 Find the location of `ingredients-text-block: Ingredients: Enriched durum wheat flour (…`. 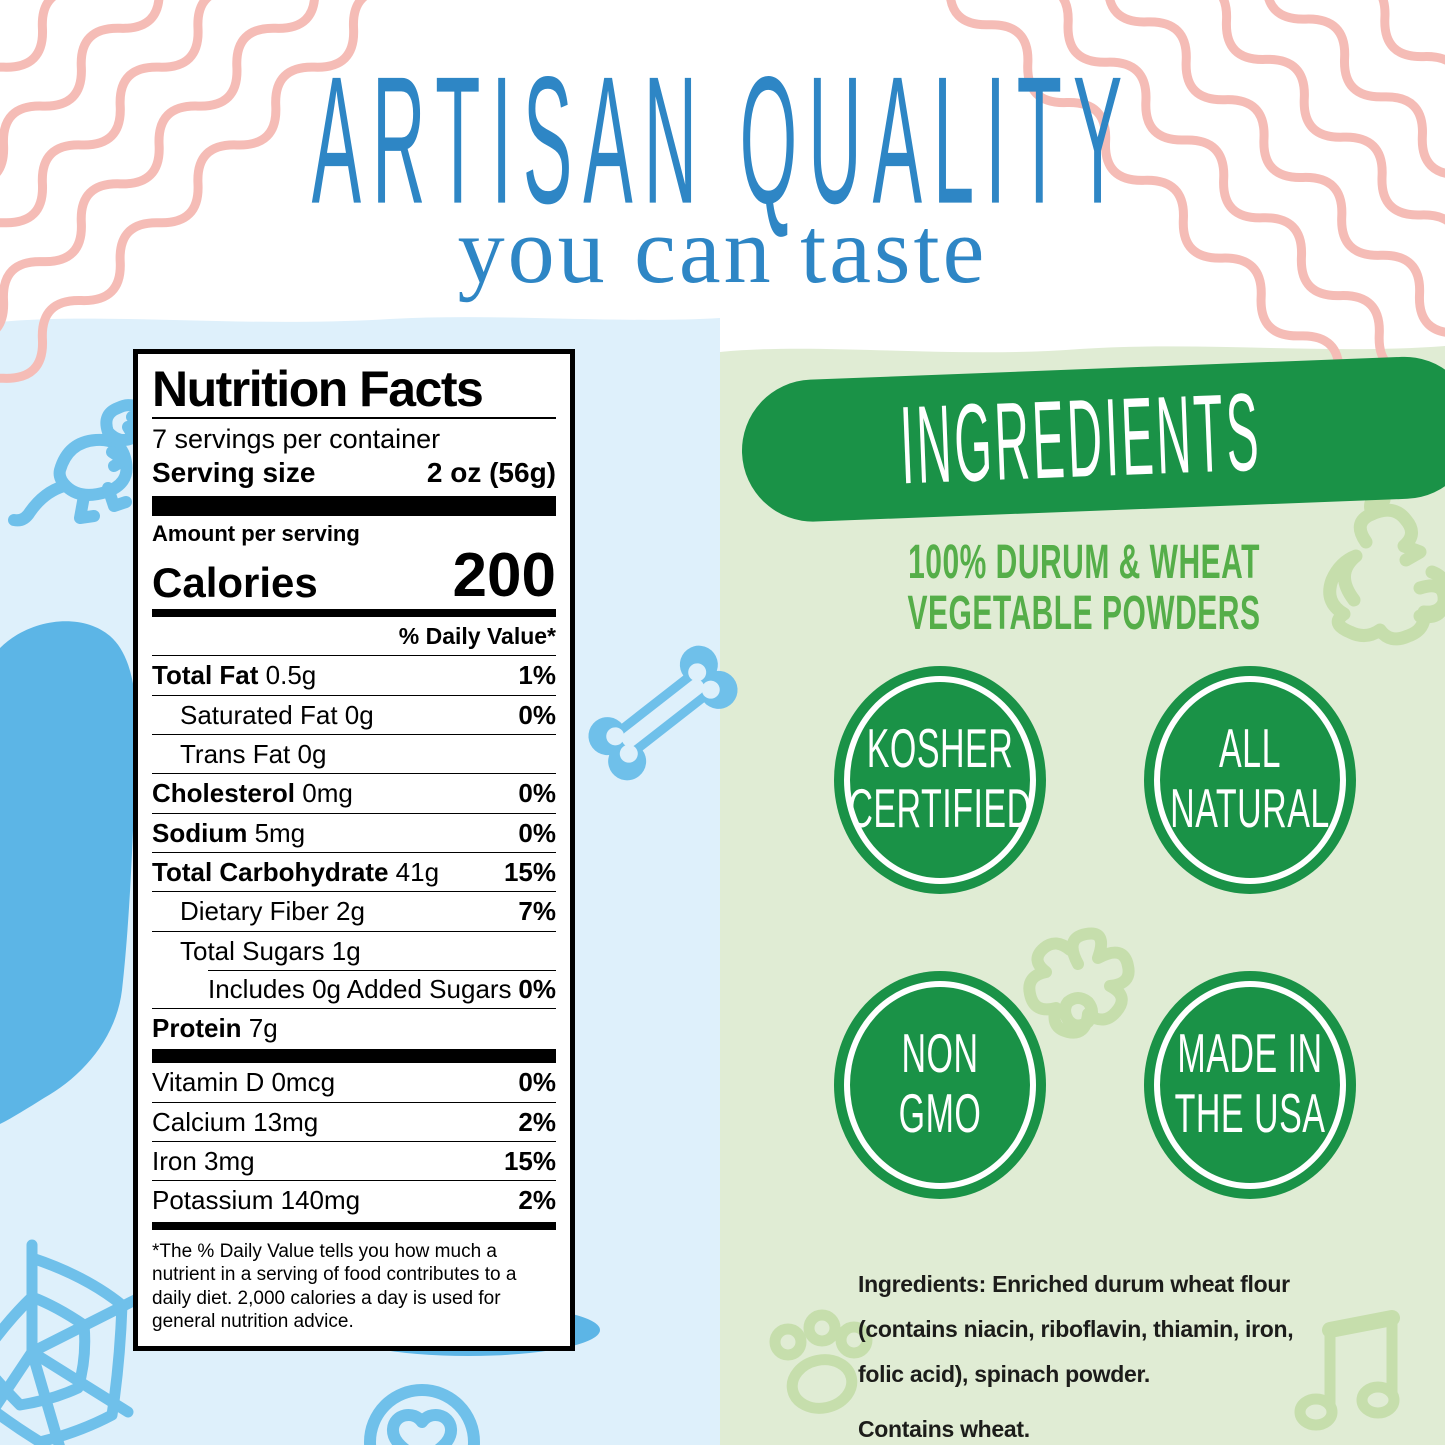

ingredients-text-block: Ingredients: Enriched durum wheat flour (… is located at coordinates (1076, 1356).